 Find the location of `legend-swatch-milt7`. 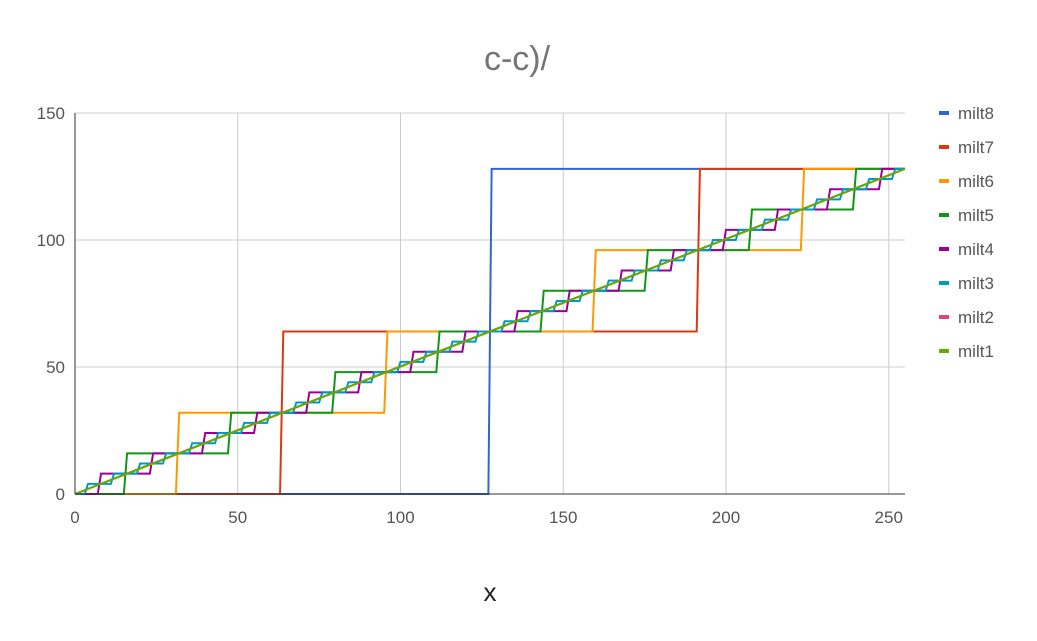

legend-swatch-milt7 is located at coordinates (944, 147).